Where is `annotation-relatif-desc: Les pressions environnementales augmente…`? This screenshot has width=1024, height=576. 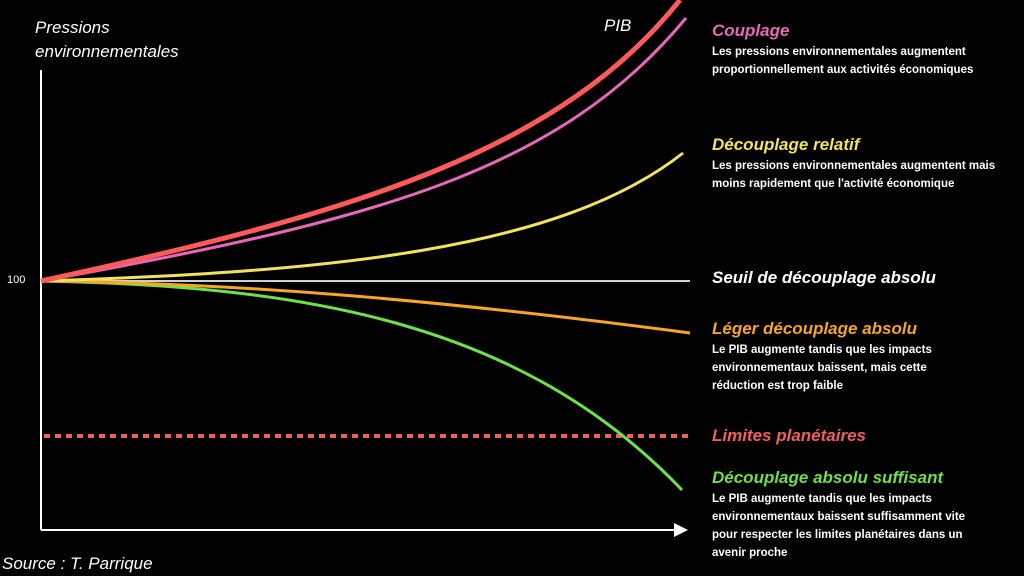 annotation-relatif-desc: Les pressions environnementales augmente… is located at coordinates (854, 175).